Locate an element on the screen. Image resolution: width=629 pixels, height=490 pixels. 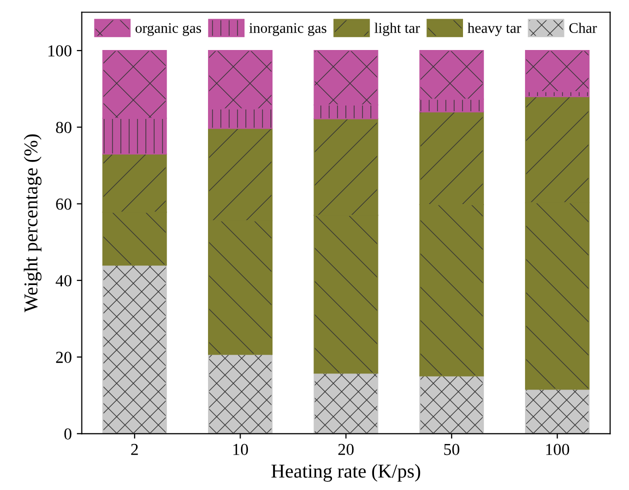
y-tick-label: 100 is located at coordinates (60, 51).